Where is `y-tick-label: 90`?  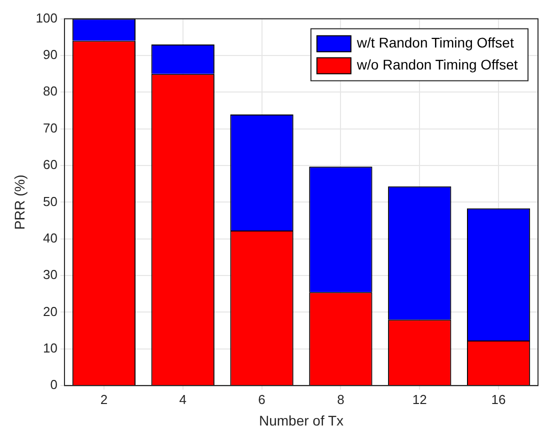
y-tick-label: 90 is located at coordinates (50, 54).